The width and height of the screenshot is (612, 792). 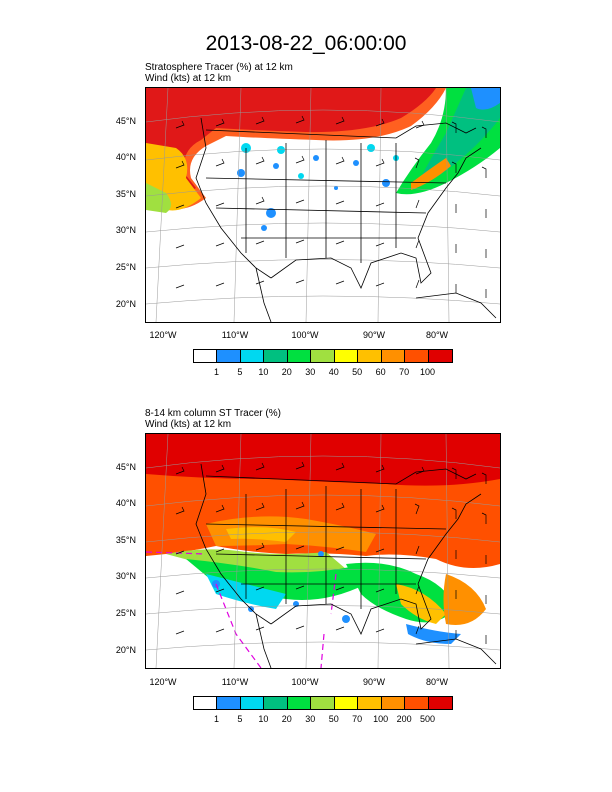 What do you see at coordinates (404, 719) in the screenshot?
I see `colorbar-label: 200` at bounding box center [404, 719].